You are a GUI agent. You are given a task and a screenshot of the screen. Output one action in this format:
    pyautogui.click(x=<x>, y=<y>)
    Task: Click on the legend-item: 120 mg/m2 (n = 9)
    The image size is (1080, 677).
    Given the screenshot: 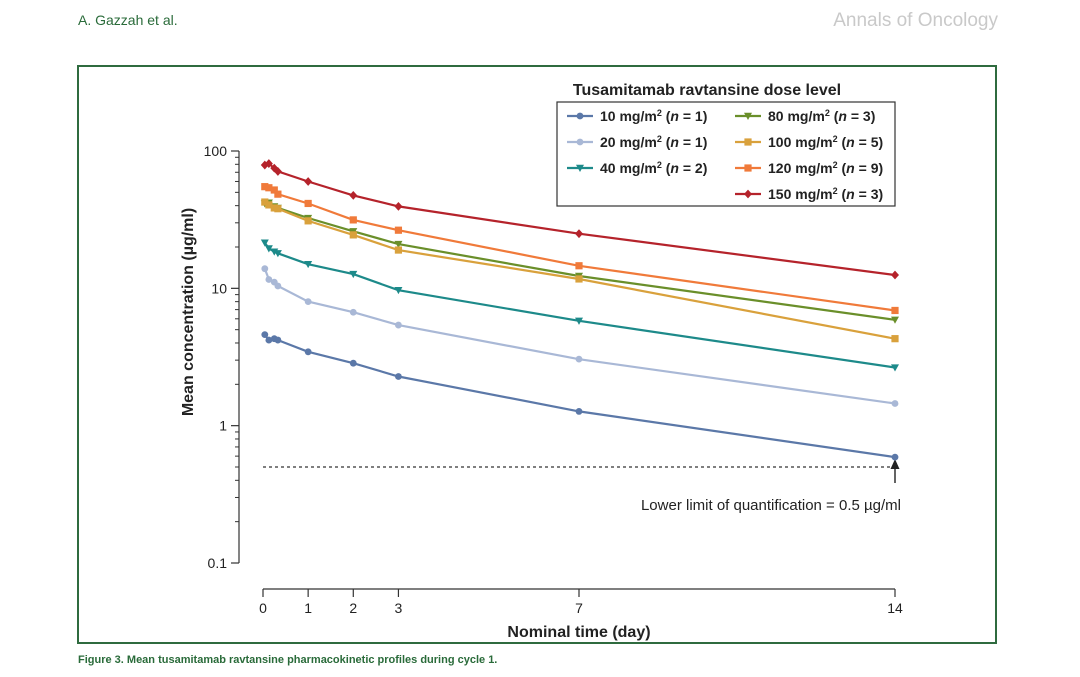 What is the action you would take?
    pyautogui.click(x=809, y=168)
    